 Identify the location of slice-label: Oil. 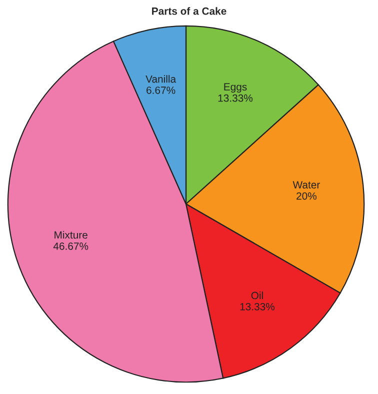
(257, 295).